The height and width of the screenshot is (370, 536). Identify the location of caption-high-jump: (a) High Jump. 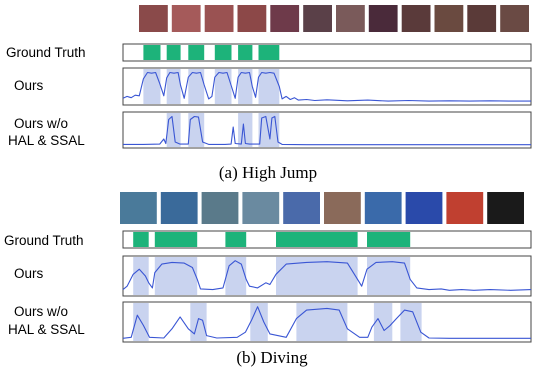
(268, 172).